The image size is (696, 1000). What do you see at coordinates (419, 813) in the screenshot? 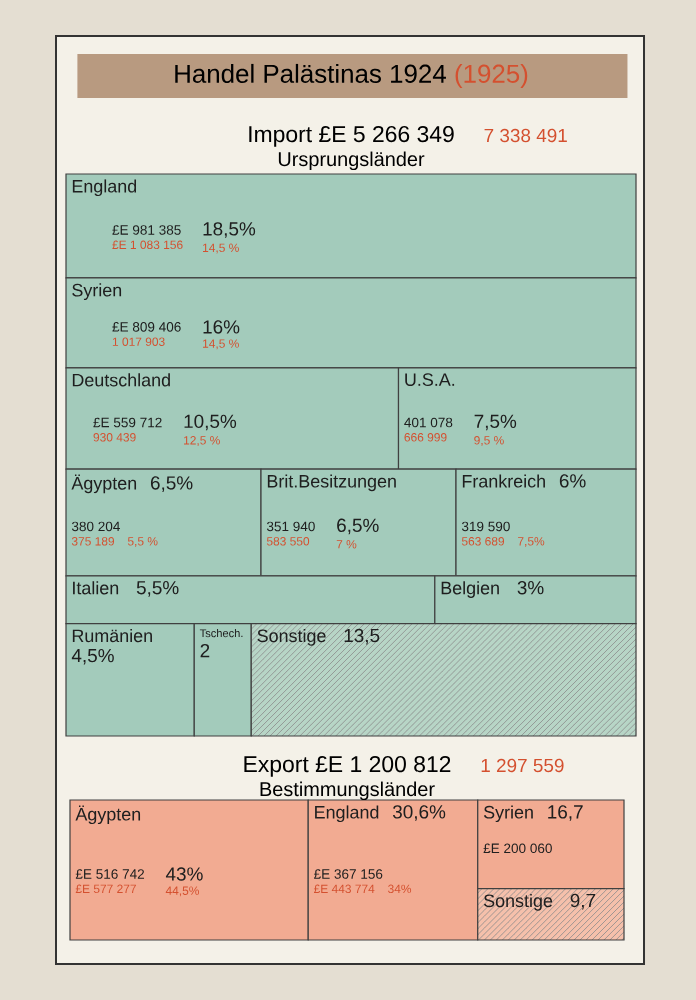
I see `data-label: 30,6%` at bounding box center [419, 813].